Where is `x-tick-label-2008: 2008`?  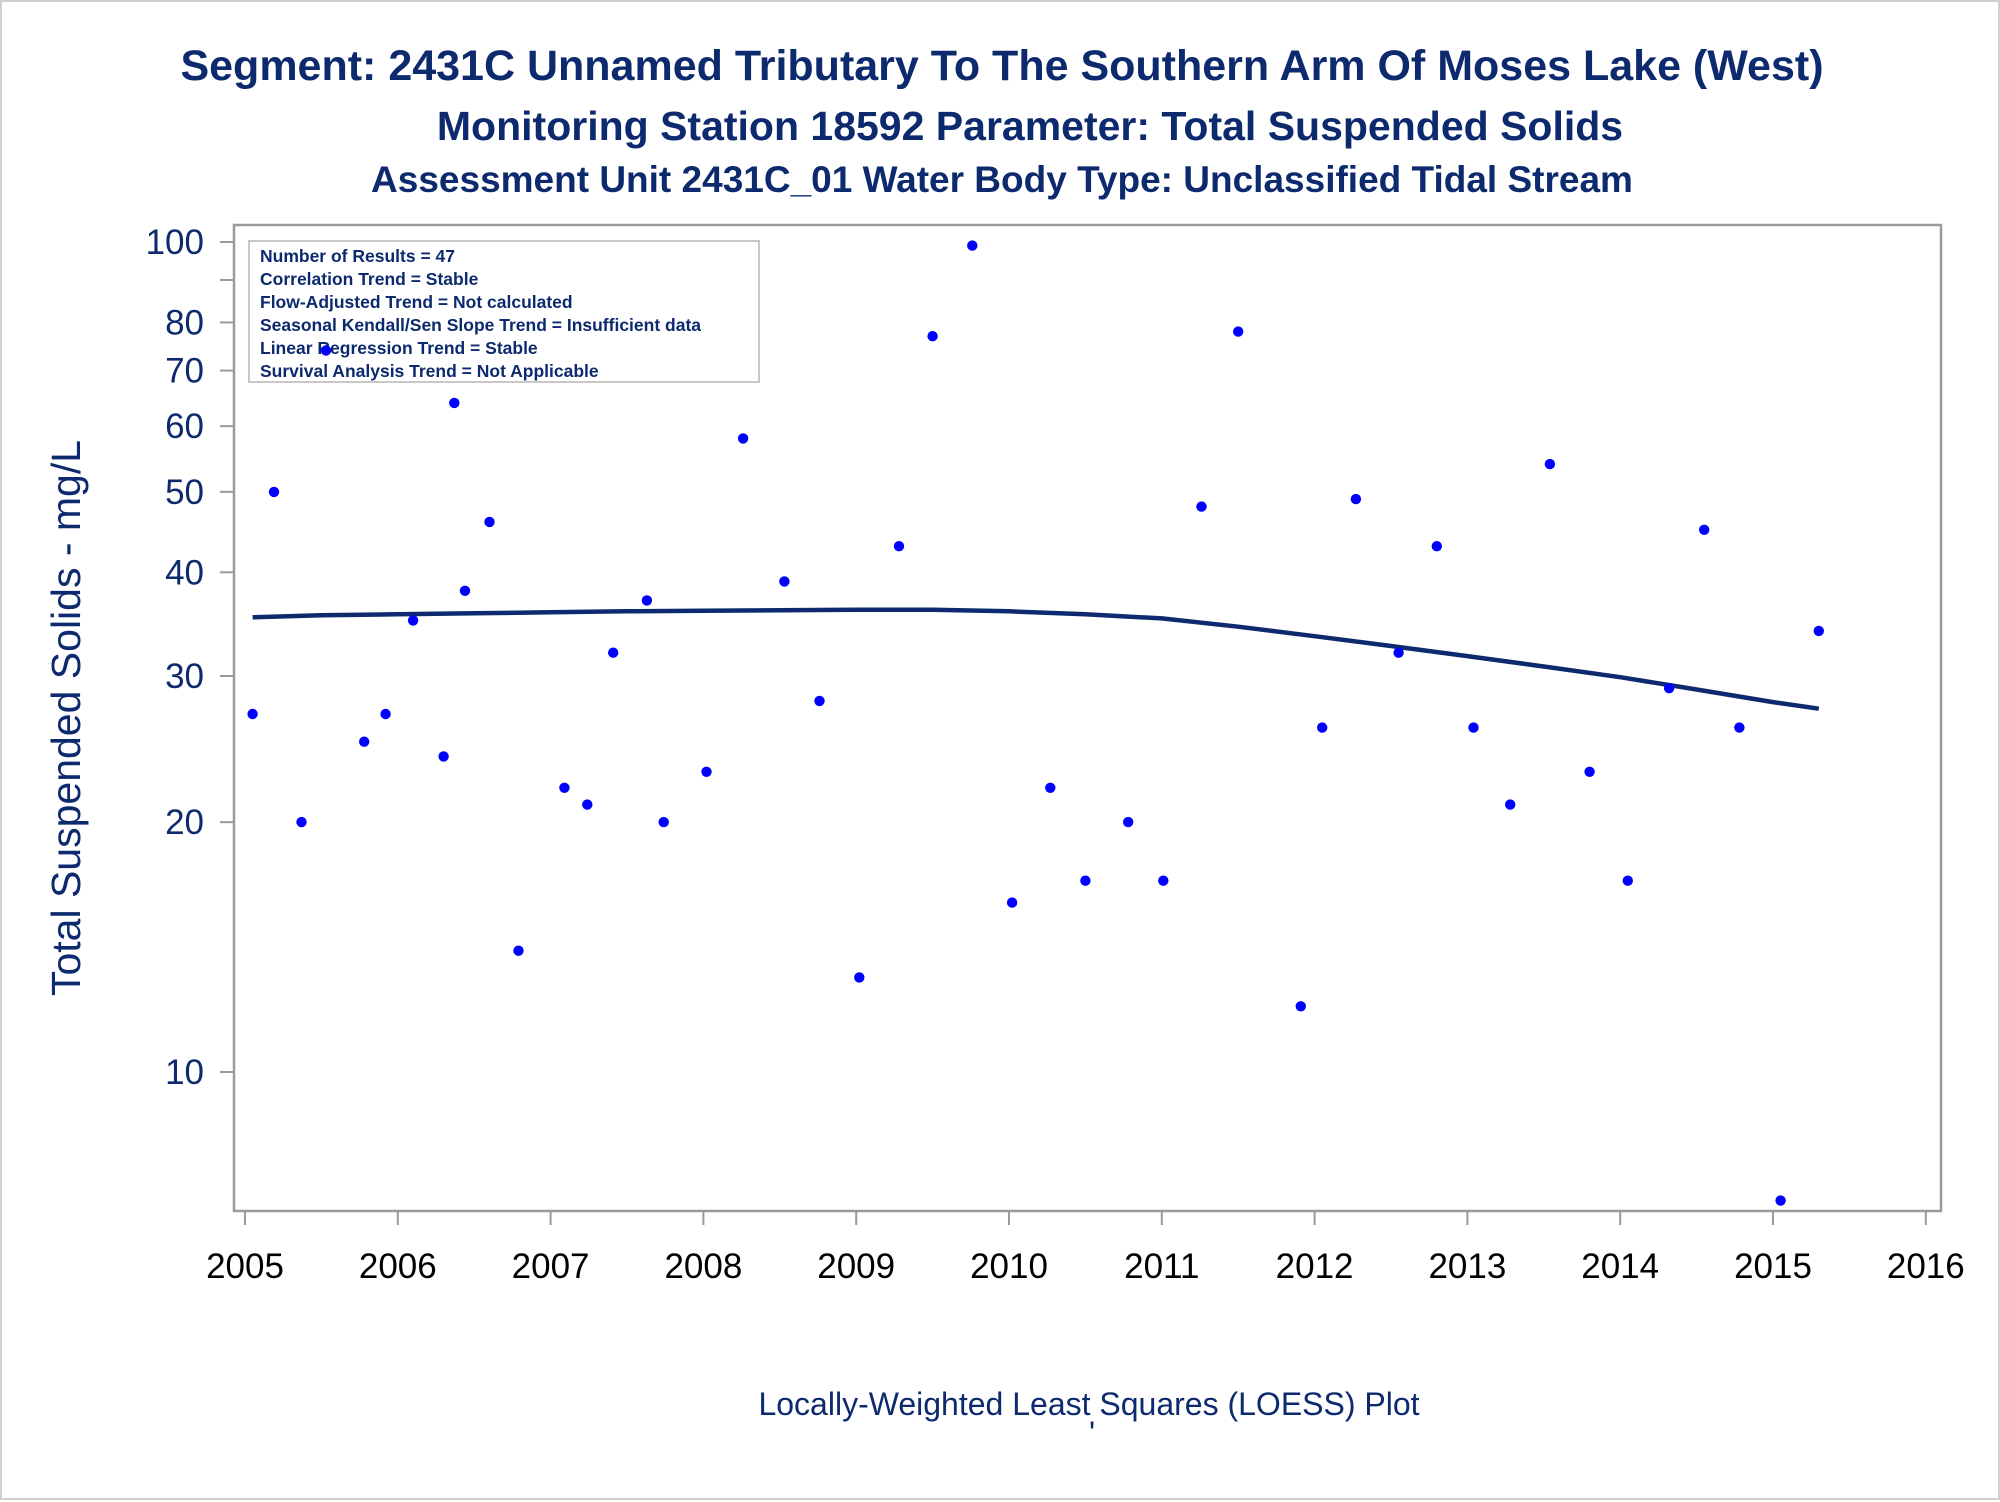
x-tick-label-2008: 2008 is located at coordinates (703, 1266).